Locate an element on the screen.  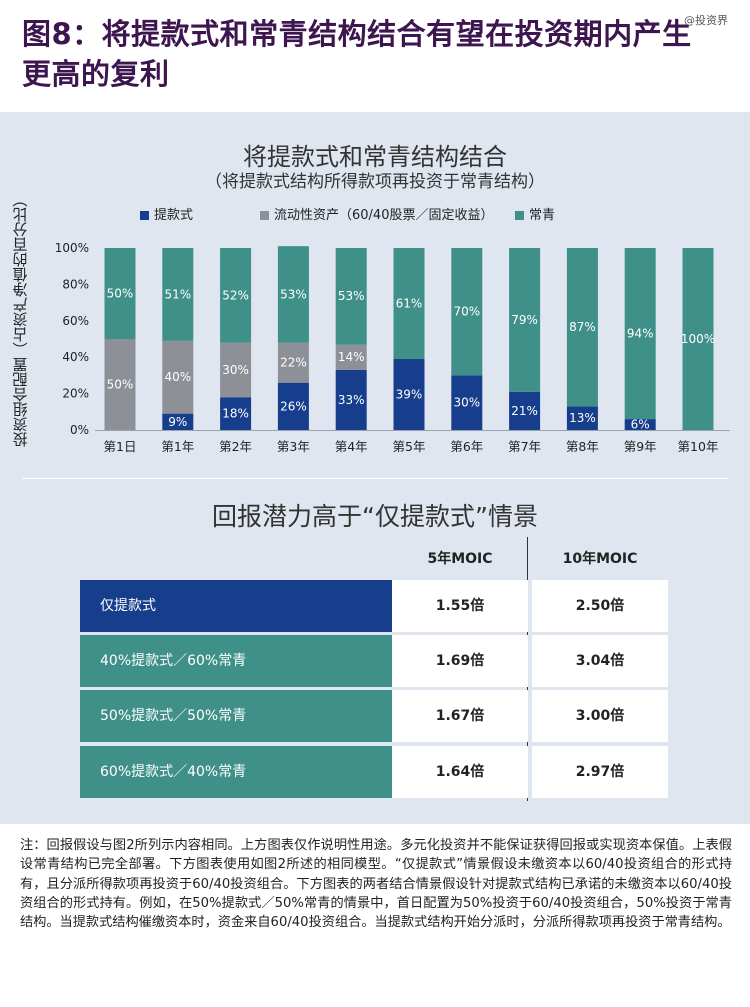
row-value-10yr: 2.97倍 is located at coordinates (600, 772).